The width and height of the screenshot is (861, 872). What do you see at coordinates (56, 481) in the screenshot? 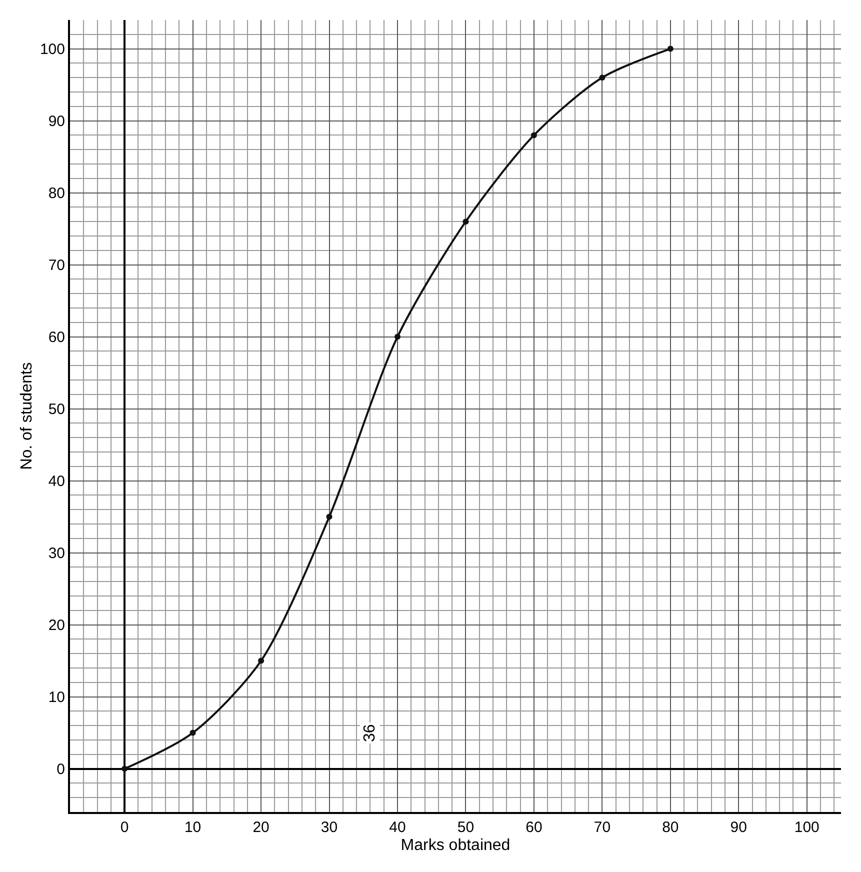
I see `y-tick-label: 40` at bounding box center [56, 481].